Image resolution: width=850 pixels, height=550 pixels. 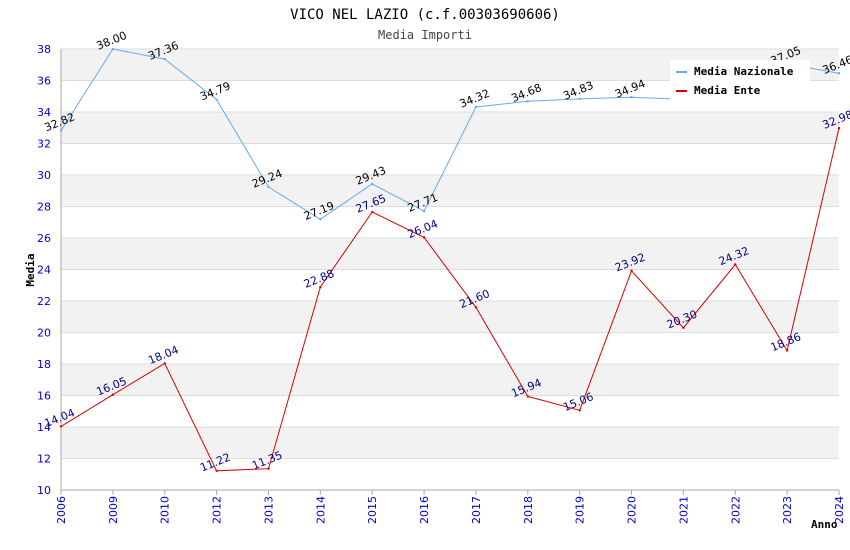 I want to click on chart-title: VICO NEL LAZIO (c.f.00303690606), so click(x=425, y=15).